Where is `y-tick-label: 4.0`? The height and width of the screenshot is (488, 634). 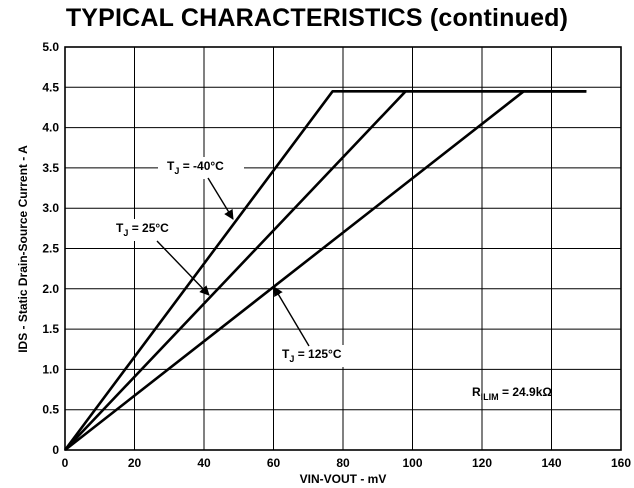 y-tick-label: 4.0 is located at coordinates (50, 128).